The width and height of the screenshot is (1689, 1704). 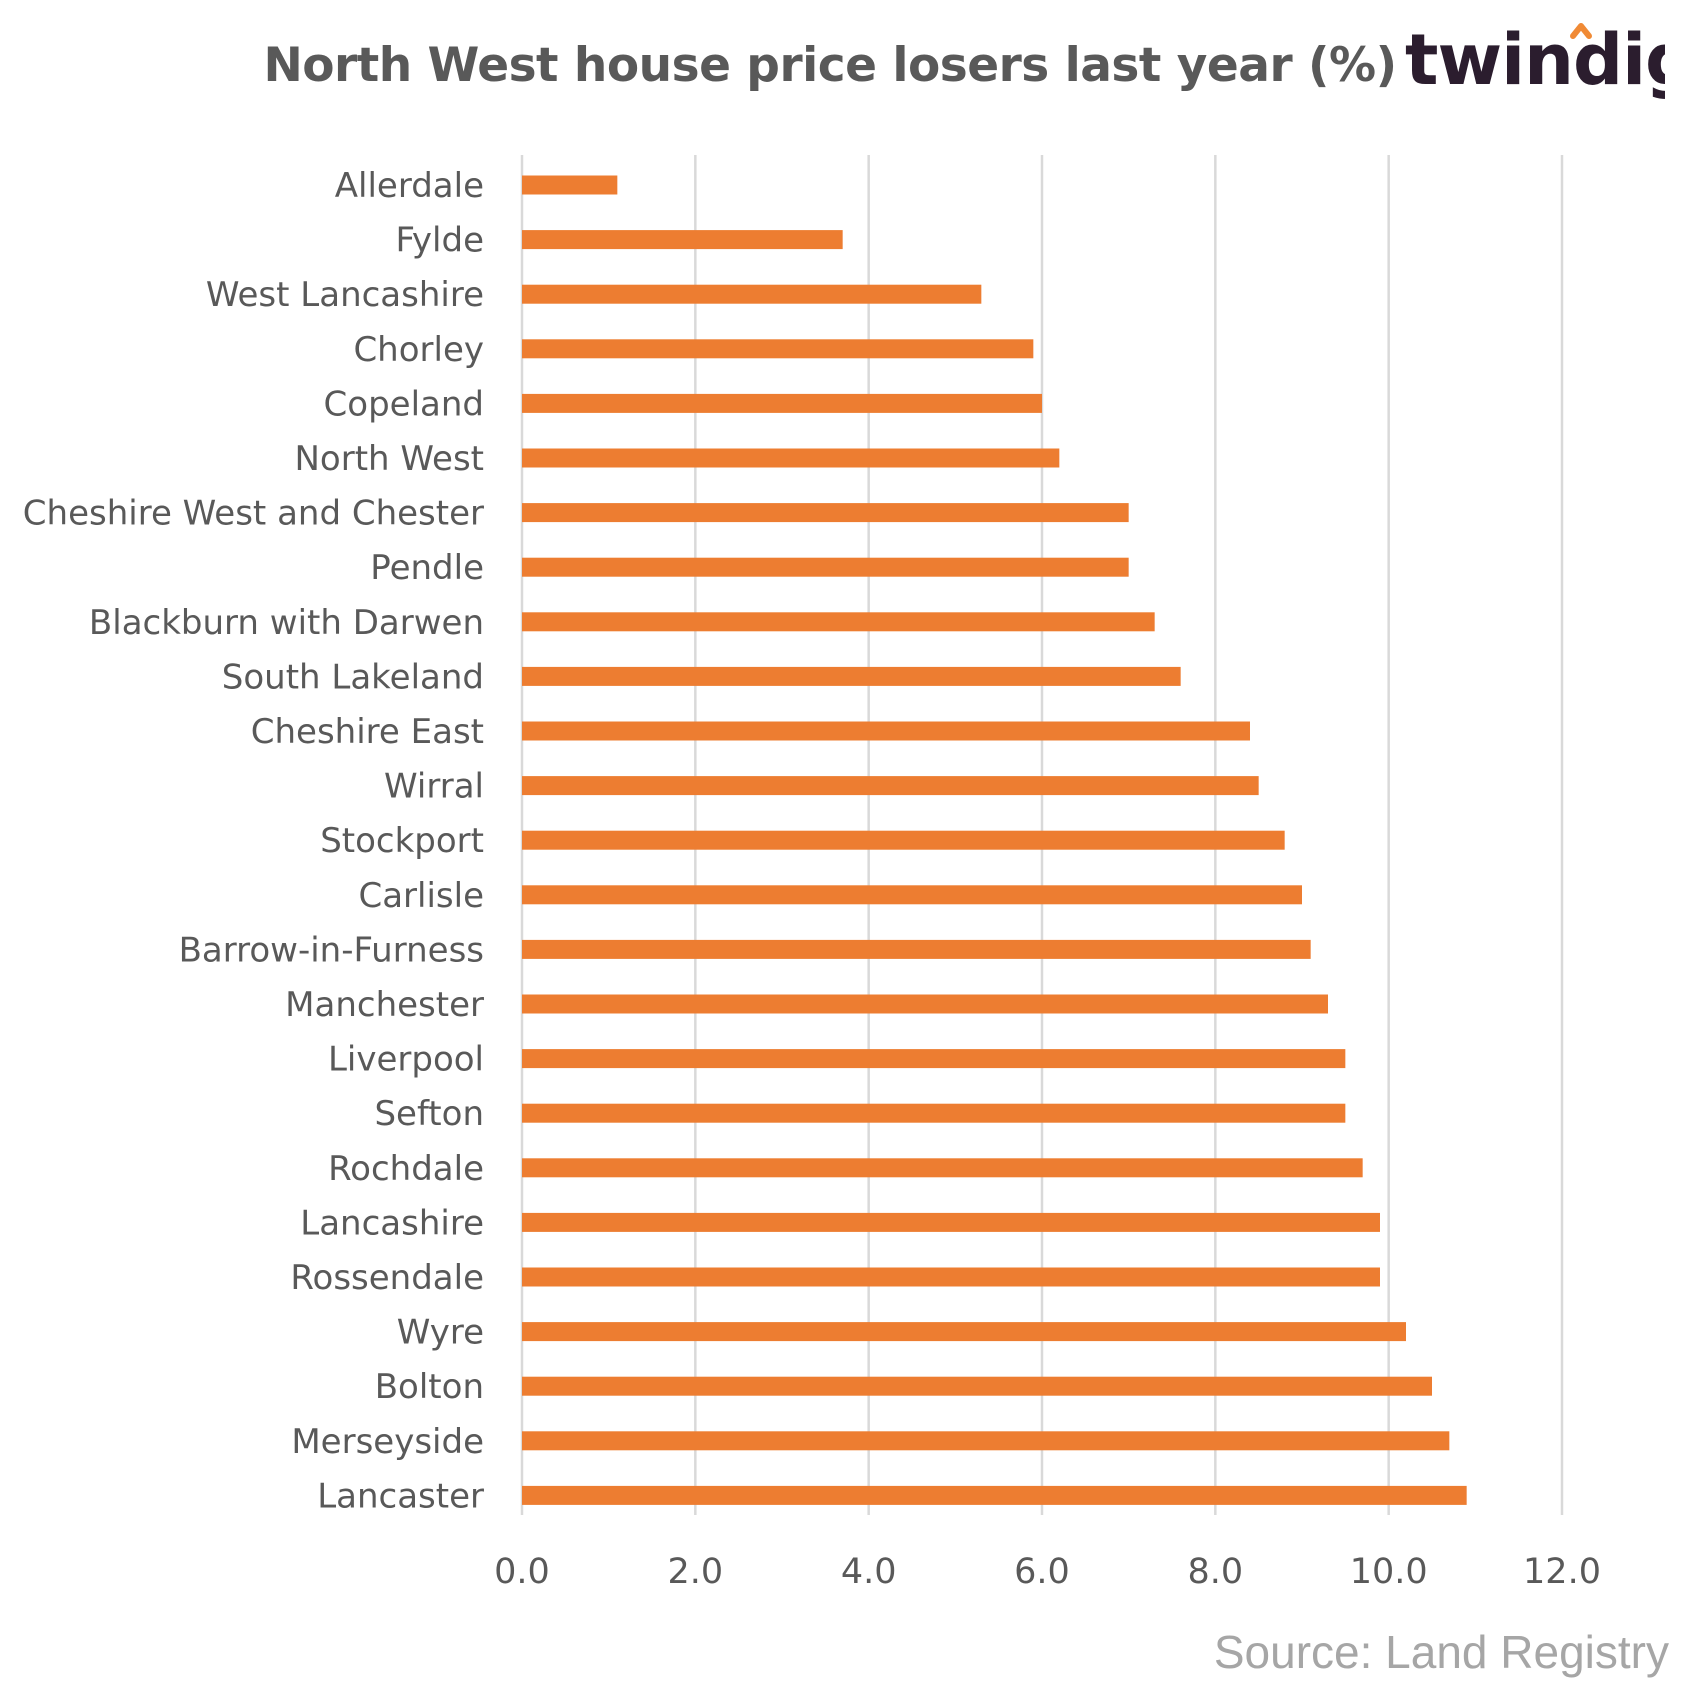 What do you see at coordinates (402, 841) in the screenshot?
I see `category-label: Stockport` at bounding box center [402, 841].